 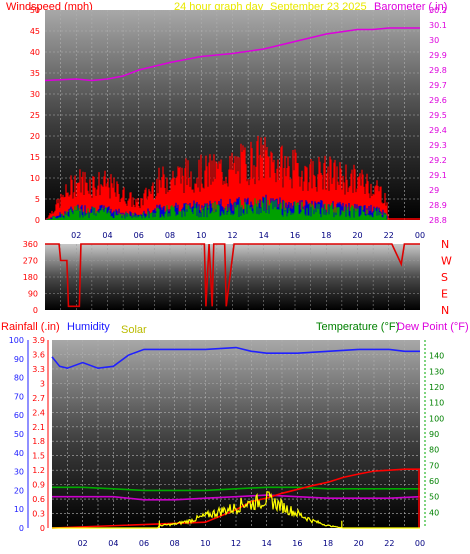 What do you see at coordinates (35, 94) in the screenshot?
I see `windspeed-tick-label: 30` at bounding box center [35, 94].